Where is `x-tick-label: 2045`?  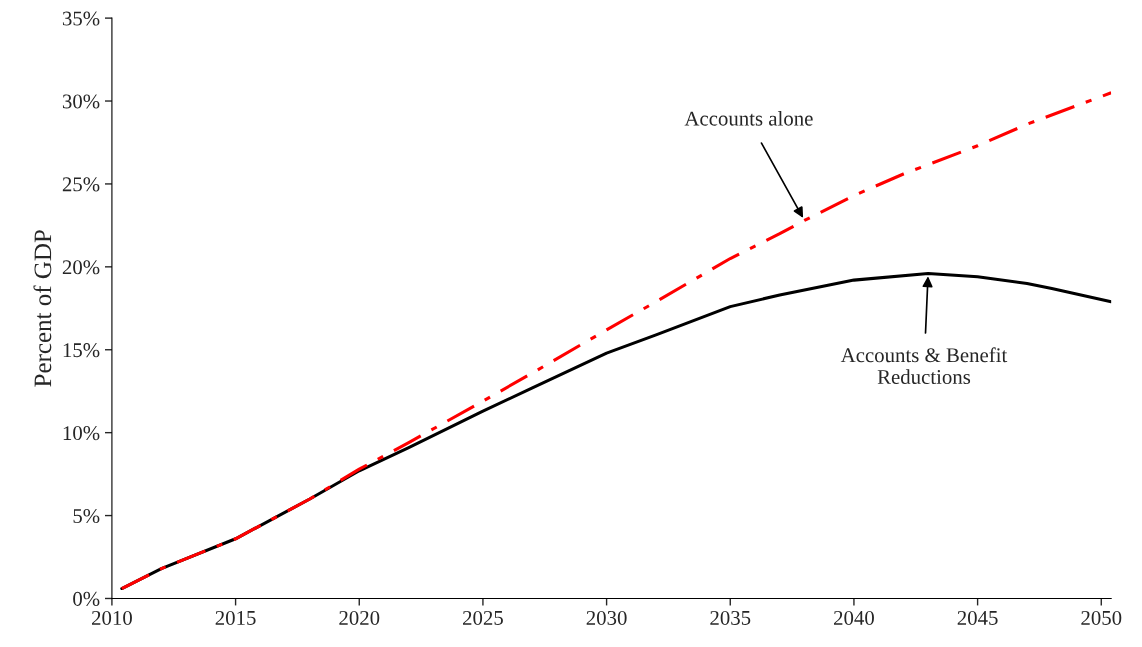
x-tick-label: 2045 is located at coordinates (977, 617).